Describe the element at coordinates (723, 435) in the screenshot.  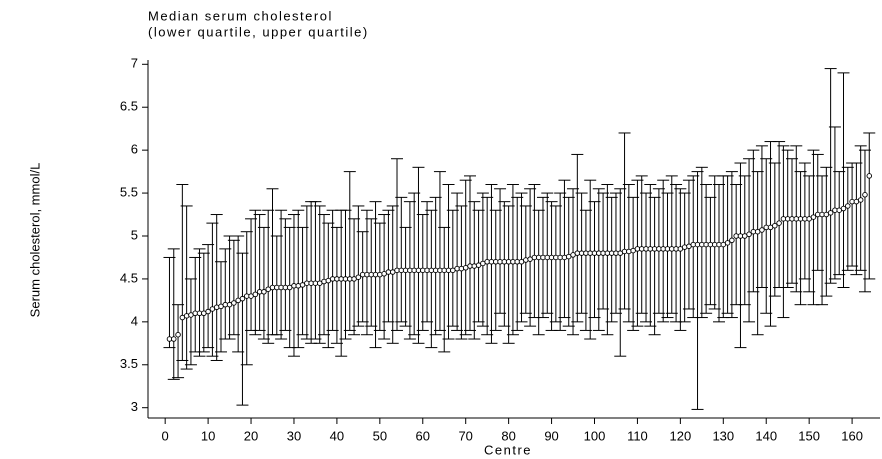
I see `x-tick-label: 130` at that location.